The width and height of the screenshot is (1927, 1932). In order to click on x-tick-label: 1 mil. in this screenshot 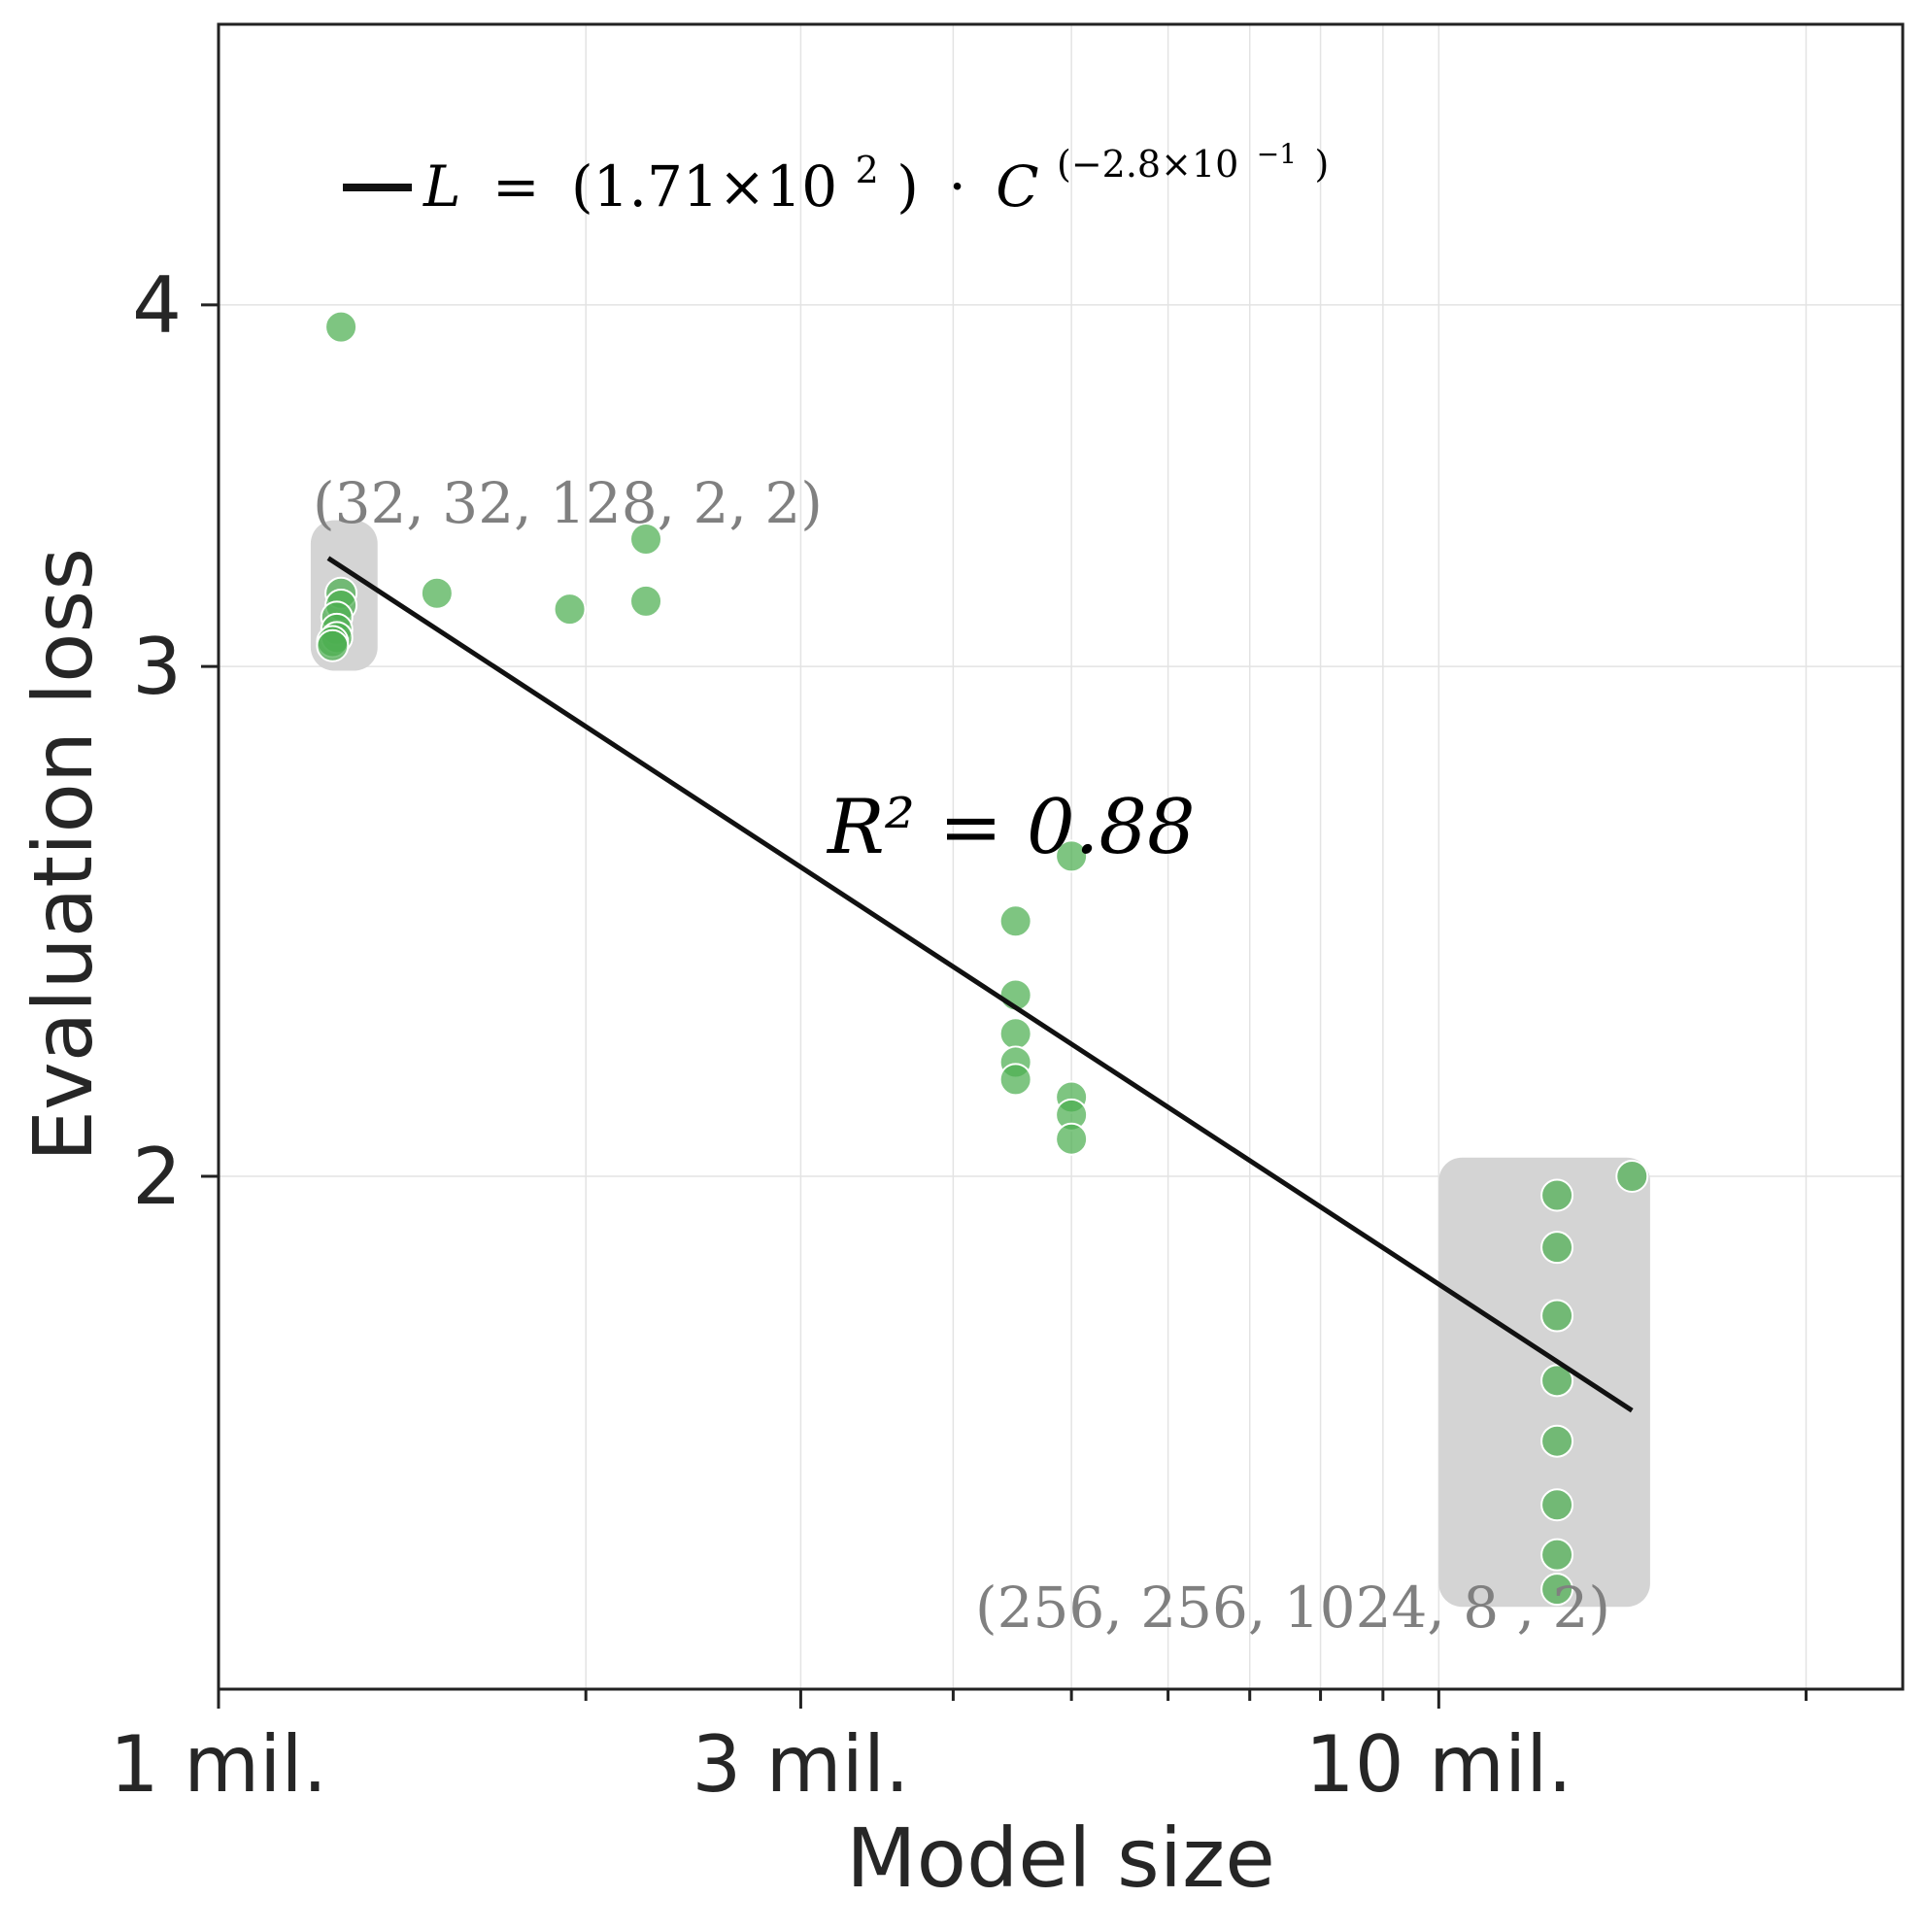, I will do `click(218, 1764)`.